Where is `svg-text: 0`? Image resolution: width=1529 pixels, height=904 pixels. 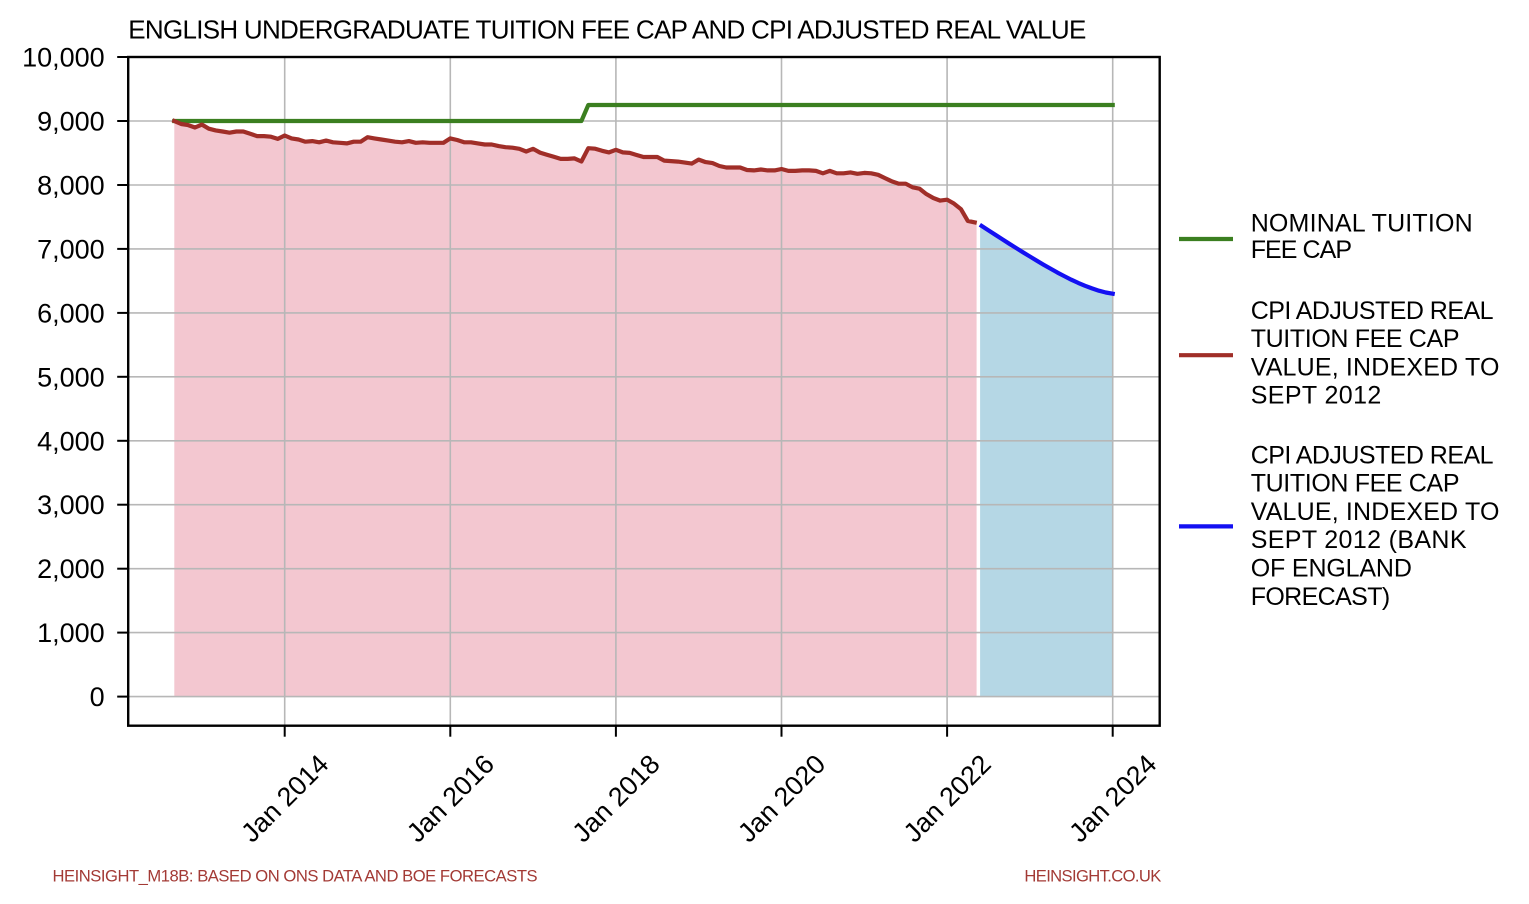
svg-text: 0 is located at coordinates (97, 697).